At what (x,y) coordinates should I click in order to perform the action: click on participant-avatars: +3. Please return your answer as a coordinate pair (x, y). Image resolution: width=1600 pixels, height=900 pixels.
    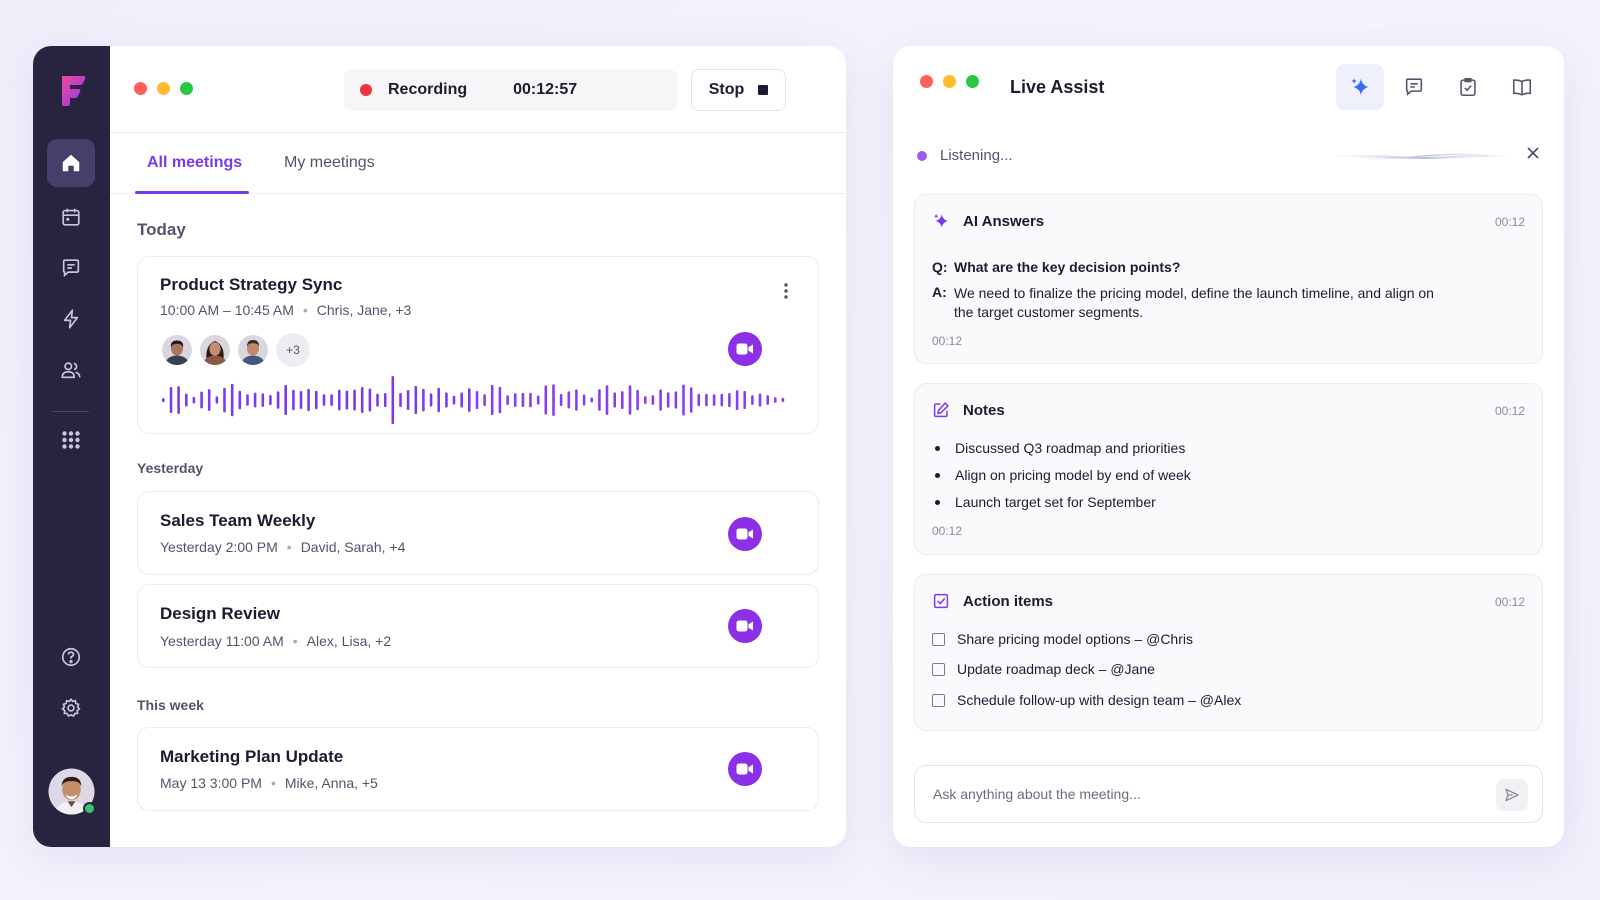
    Looking at the image, I should click on (235, 350).